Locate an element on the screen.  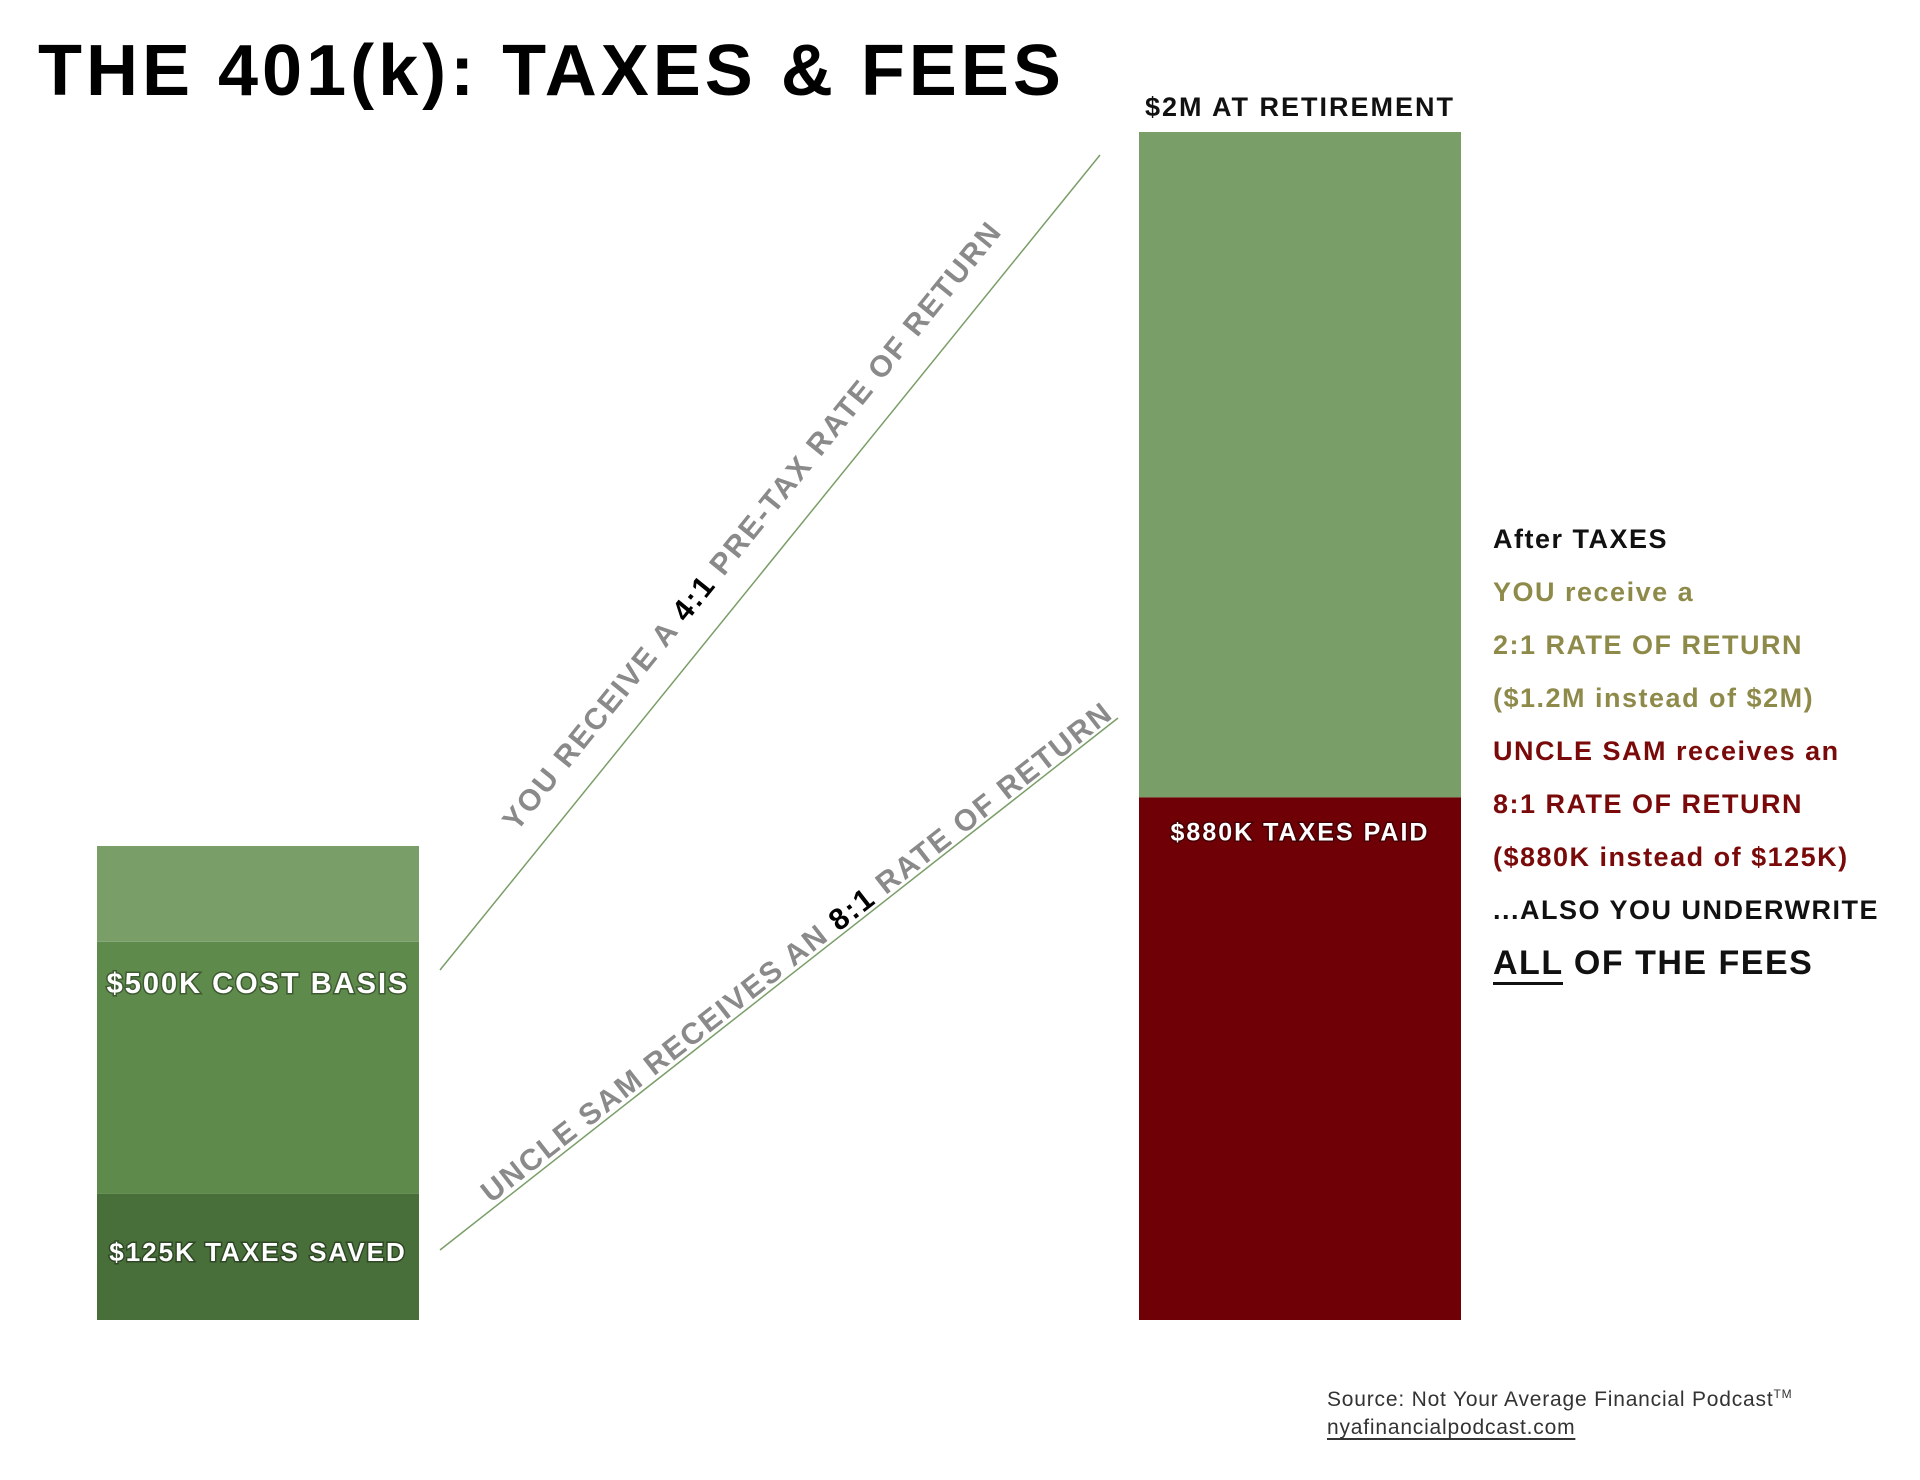
you-amount-line: ($1.2M instead of $2M) is located at coordinates (1654, 698).